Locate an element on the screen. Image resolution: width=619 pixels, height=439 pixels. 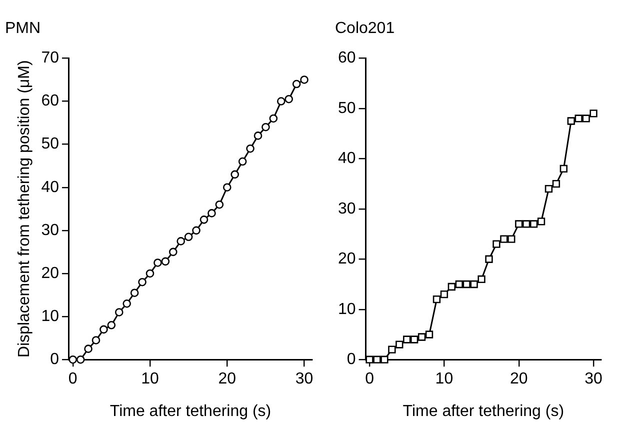
chart-title: PMN is located at coordinates (23, 29).